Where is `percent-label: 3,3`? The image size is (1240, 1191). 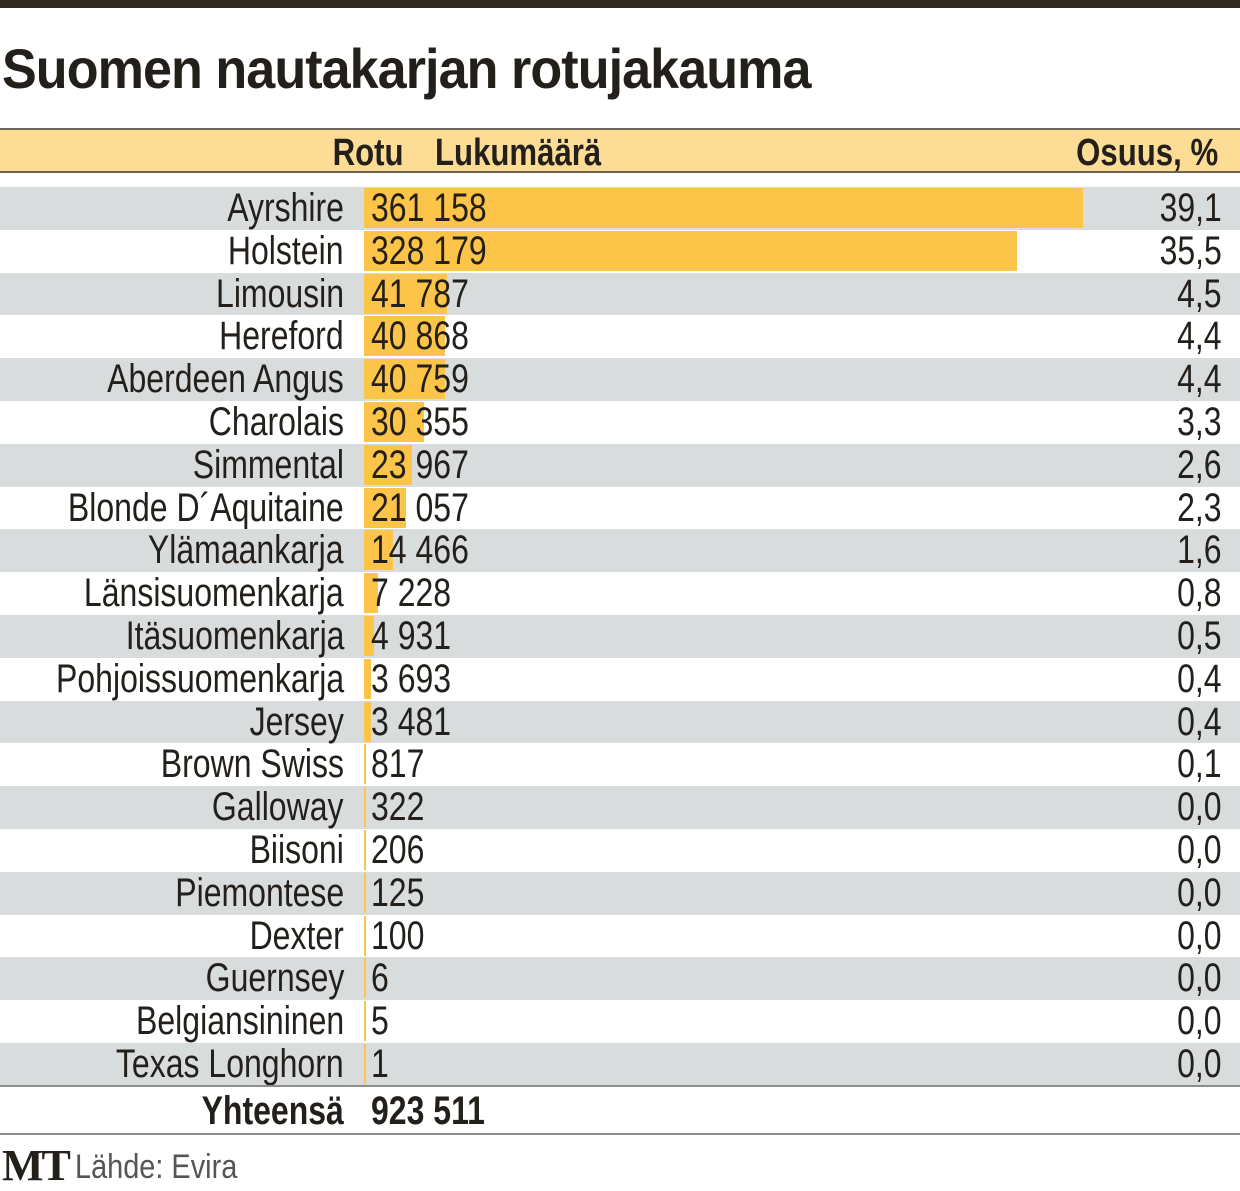
percent-label: 3,3 is located at coordinates (1199, 421).